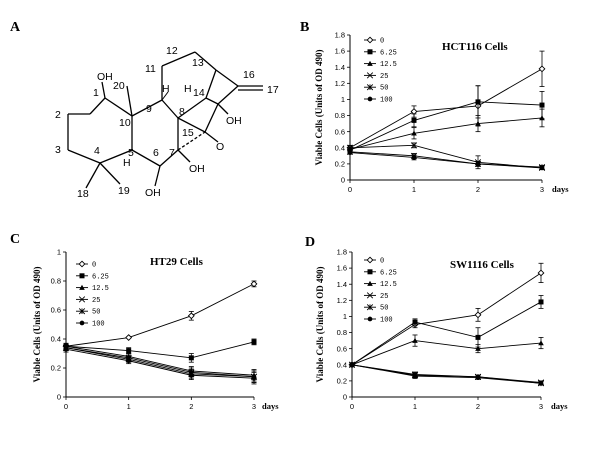 This screenshot has height=450, width=600. What do you see at coordinates (96, 93) in the screenshot?
I see `atom-label: 1` at bounding box center [96, 93].